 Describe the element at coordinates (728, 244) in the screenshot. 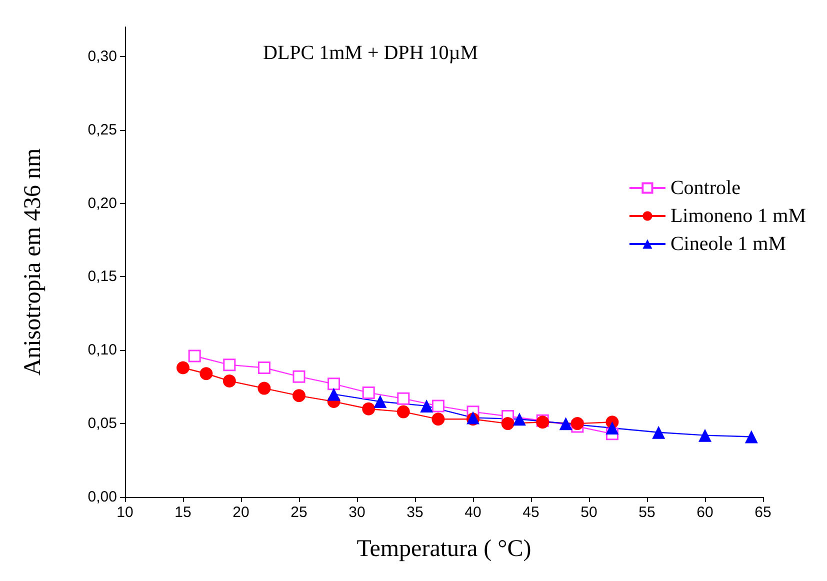

I see `legend-label: Cineole 1 mM` at that location.